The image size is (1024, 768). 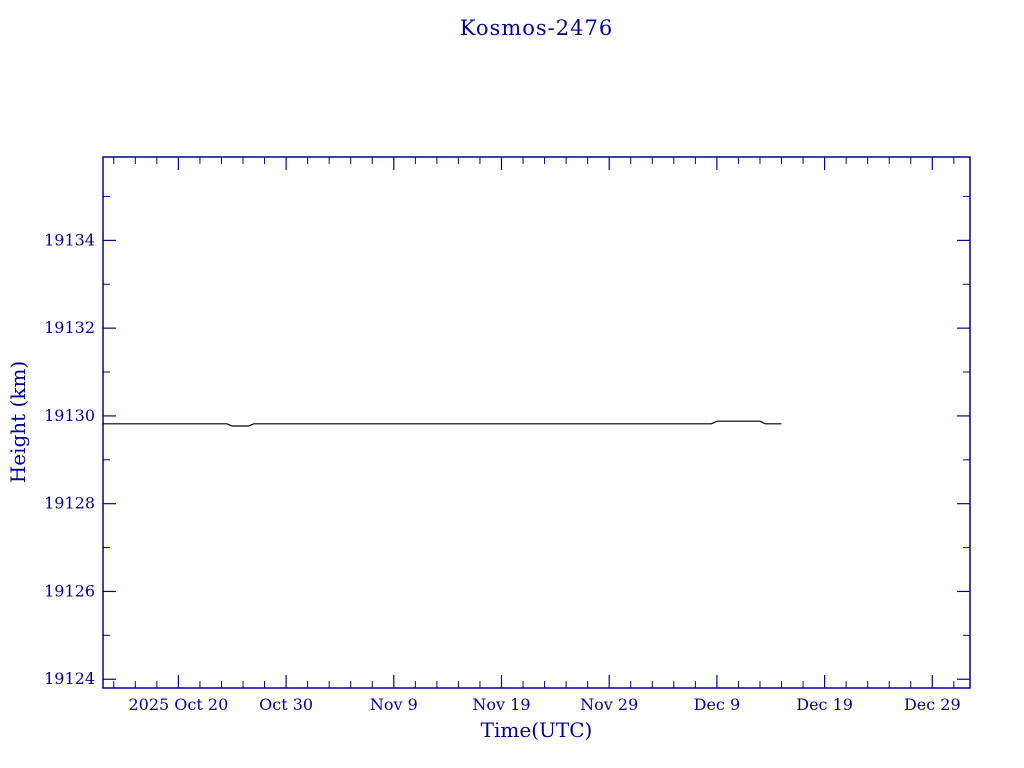 What do you see at coordinates (609, 704) in the screenshot?
I see `x-tick-label: Nov 29` at bounding box center [609, 704].